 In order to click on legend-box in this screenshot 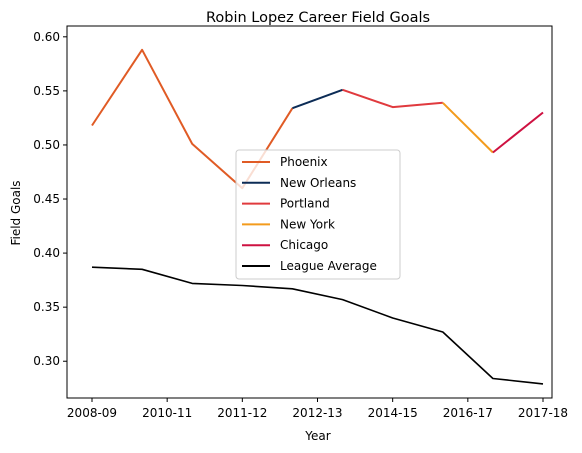, I will do `click(318, 214)`.